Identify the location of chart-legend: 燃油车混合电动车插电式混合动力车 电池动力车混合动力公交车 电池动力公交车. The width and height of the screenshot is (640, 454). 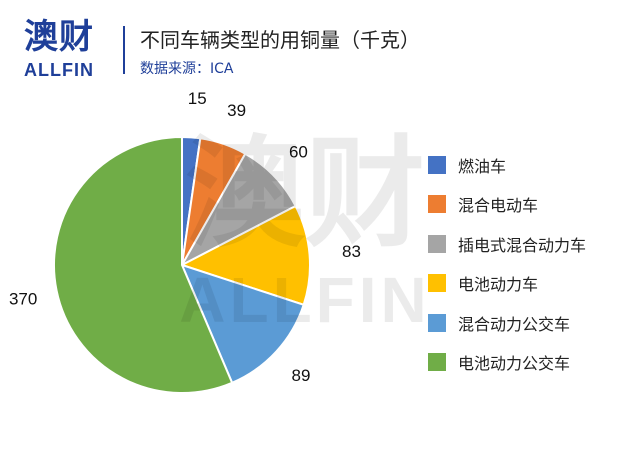
(507, 263).